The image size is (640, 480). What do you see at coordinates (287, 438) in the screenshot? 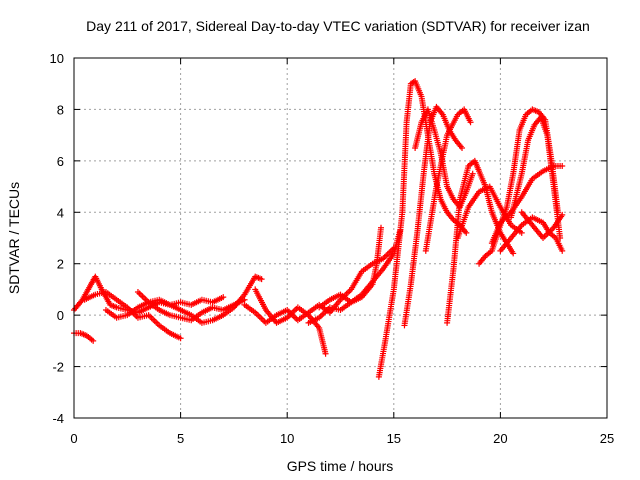
I see `x-tick-label: 10` at bounding box center [287, 438].